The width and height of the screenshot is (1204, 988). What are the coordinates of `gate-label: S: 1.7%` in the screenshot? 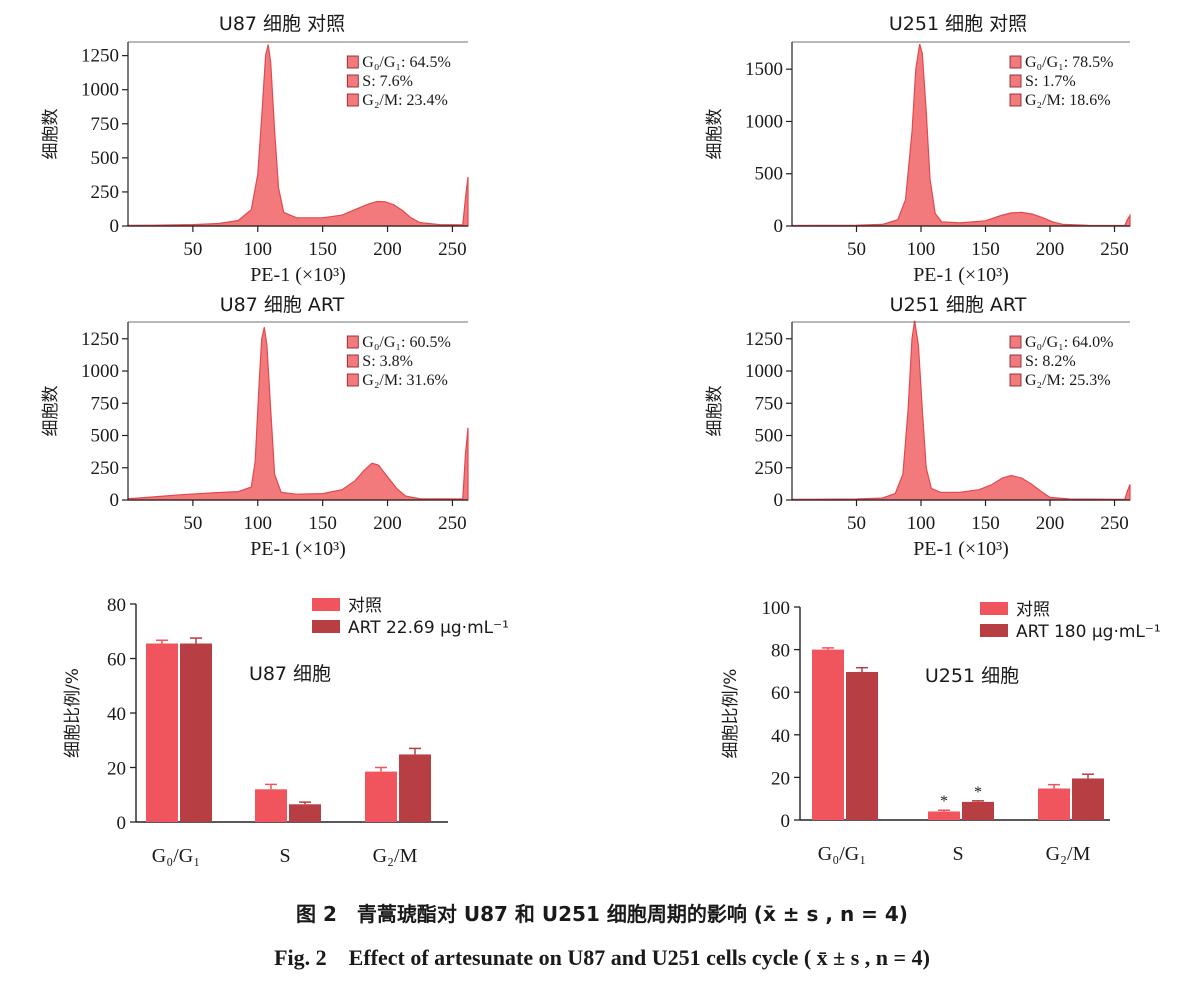 It's located at (1050, 81).